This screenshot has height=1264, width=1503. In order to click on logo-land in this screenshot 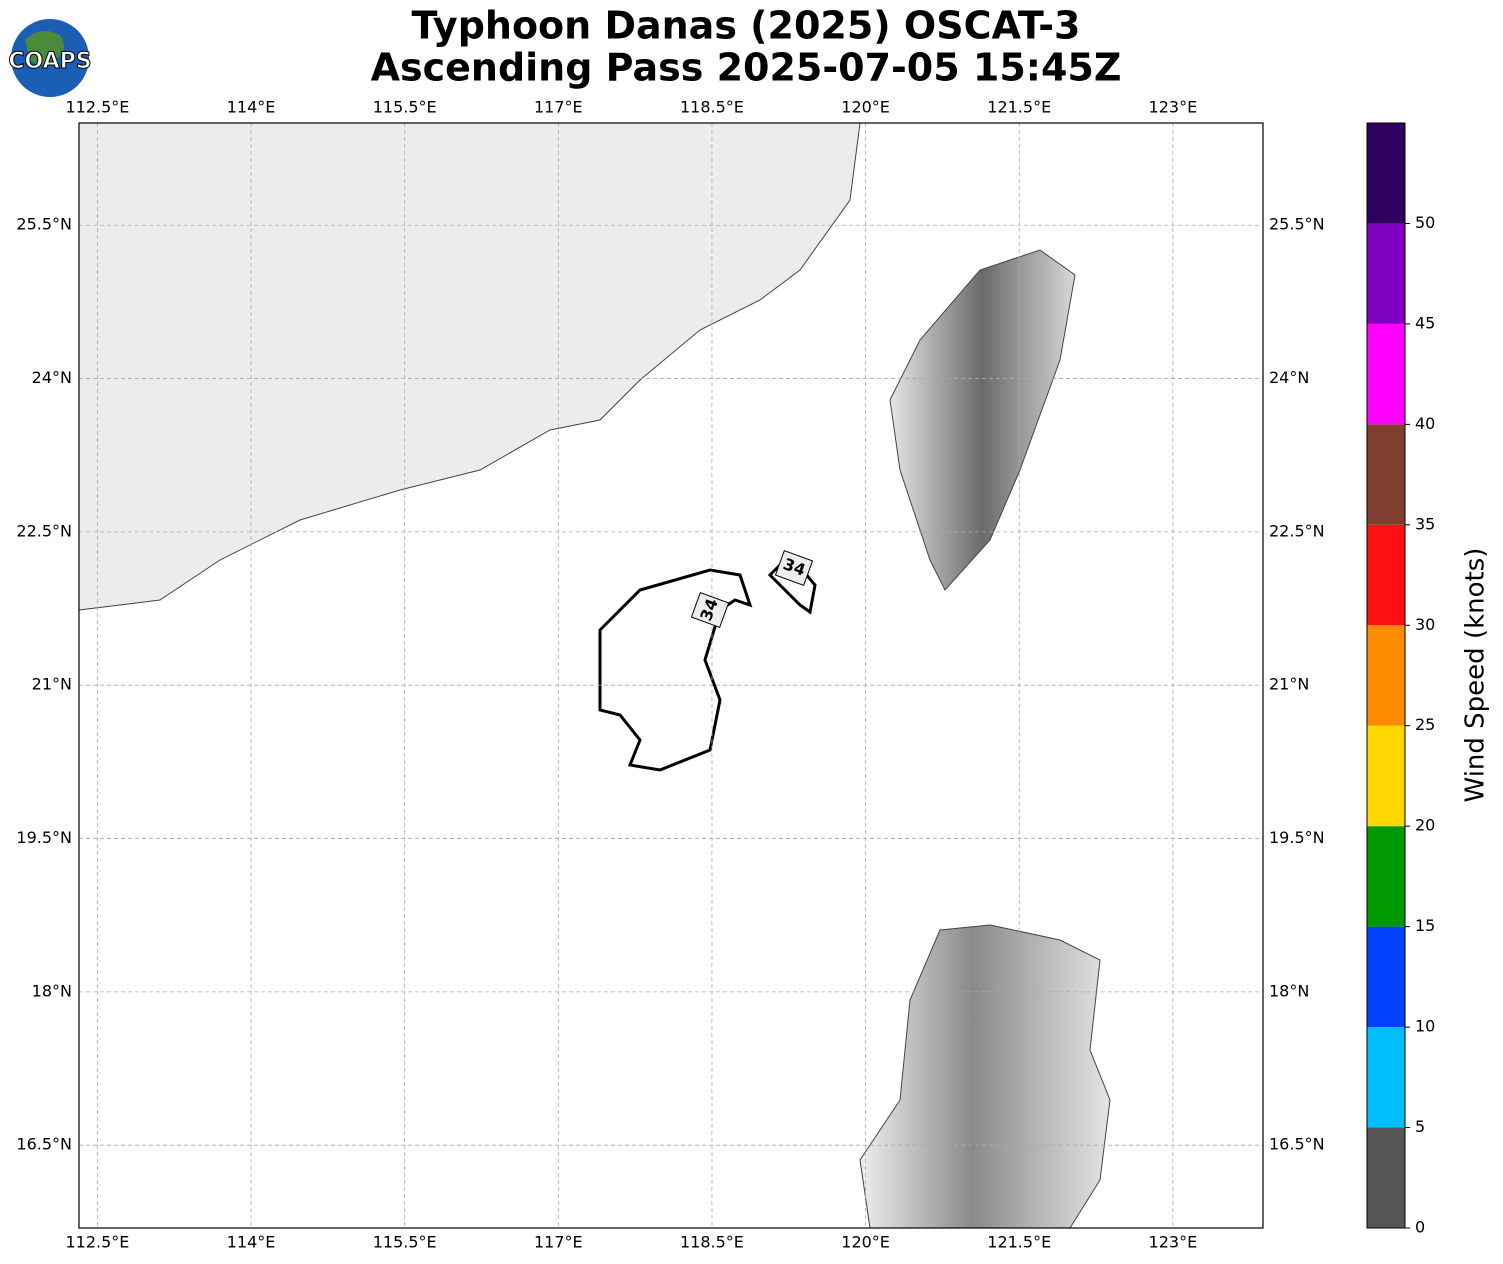, I will do `click(44, 48)`.